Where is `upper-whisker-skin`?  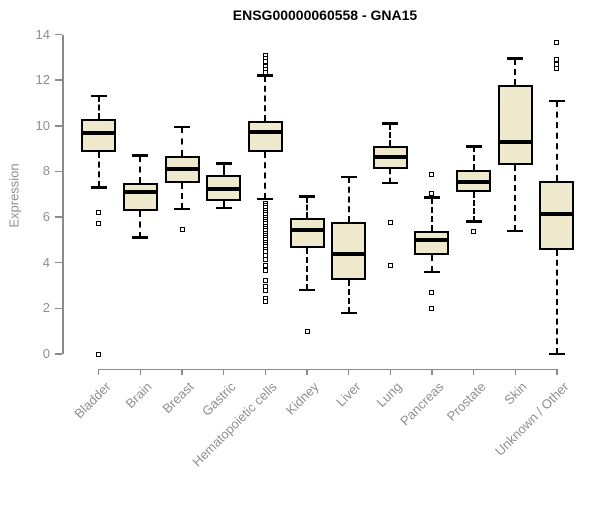 upper-whisker-skin is located at coordinates (515, 71).